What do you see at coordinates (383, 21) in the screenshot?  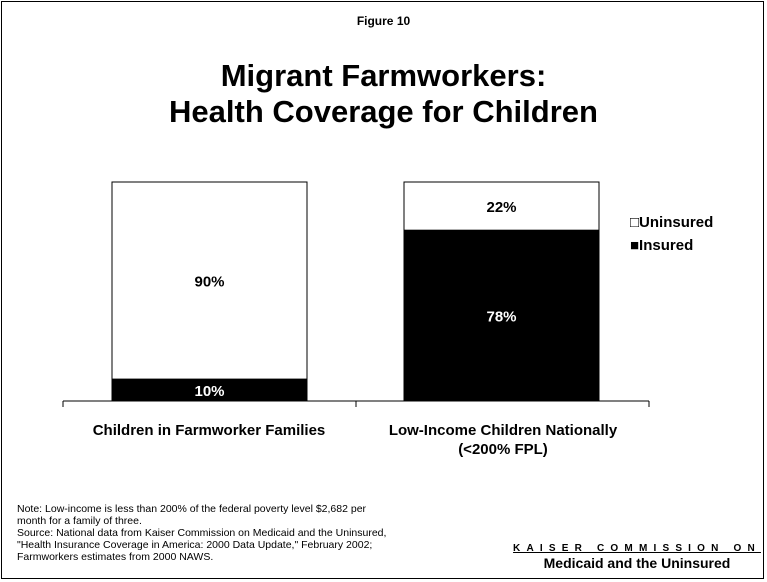 I see `figure-label: Figure 10` at bounding box center [383, 21].